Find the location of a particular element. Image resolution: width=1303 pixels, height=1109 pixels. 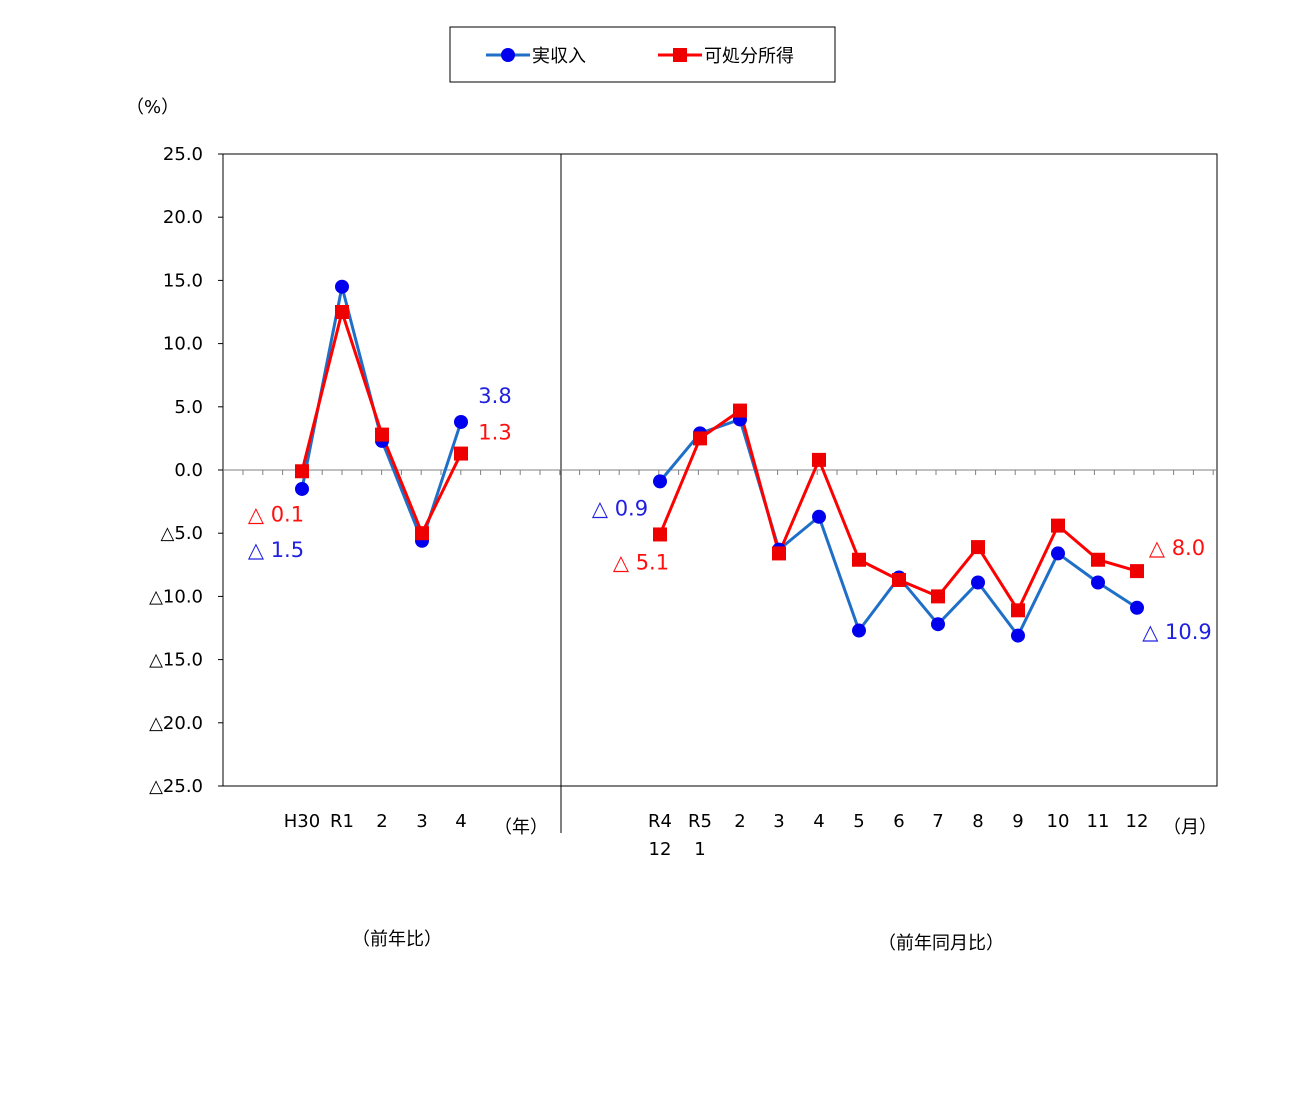

legend-label-disposable: 可処分所得 is located at coordinates (749, 56).